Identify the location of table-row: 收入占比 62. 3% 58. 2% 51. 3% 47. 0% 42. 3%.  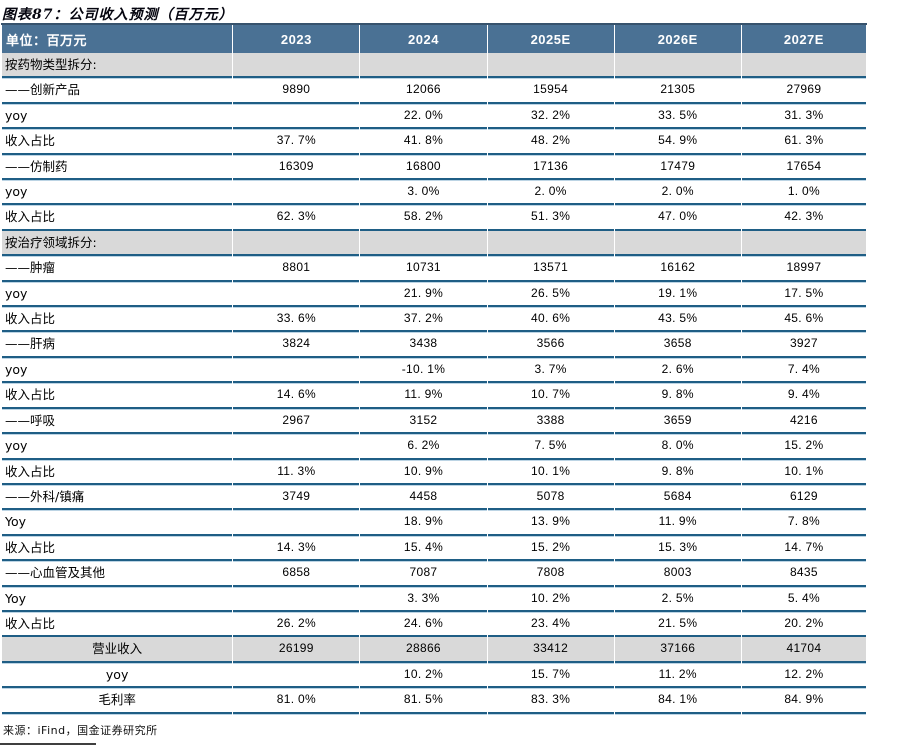
(434, 218).